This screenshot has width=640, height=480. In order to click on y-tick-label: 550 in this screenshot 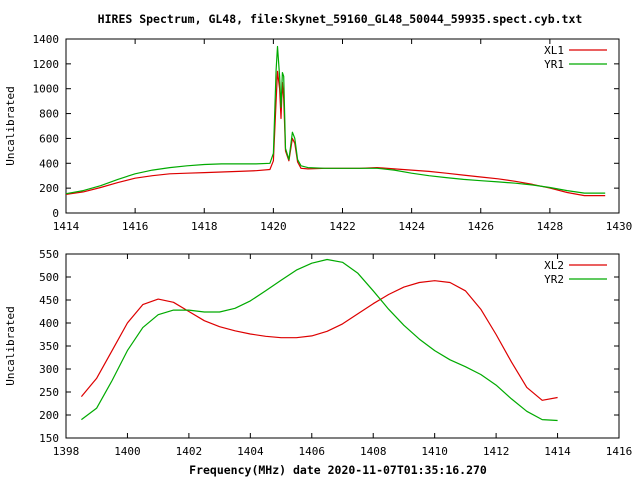, I will do `click(49, 254)`.